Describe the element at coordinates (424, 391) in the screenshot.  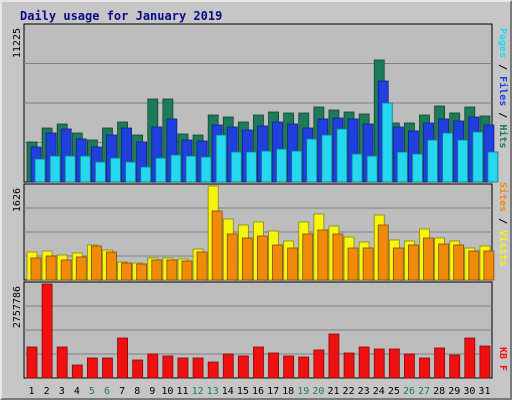
I see `x-tick-label-day-27: 27` at that location.